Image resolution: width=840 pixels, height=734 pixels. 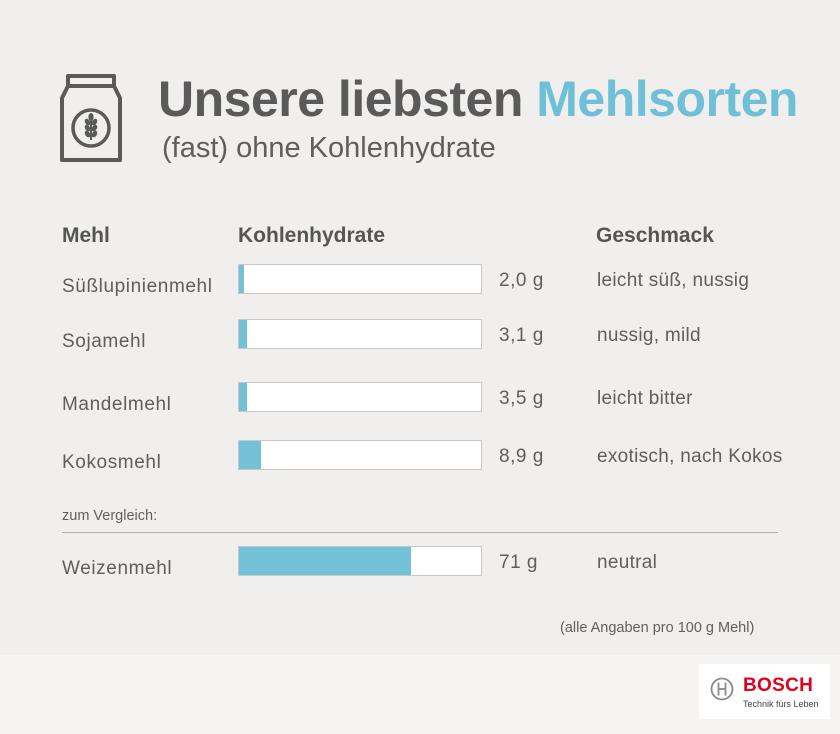 What do you see at coordinates (667, 99) in the screenshot?
I see `title-accent: Mehlsorten` at bounding box center [667, 99].